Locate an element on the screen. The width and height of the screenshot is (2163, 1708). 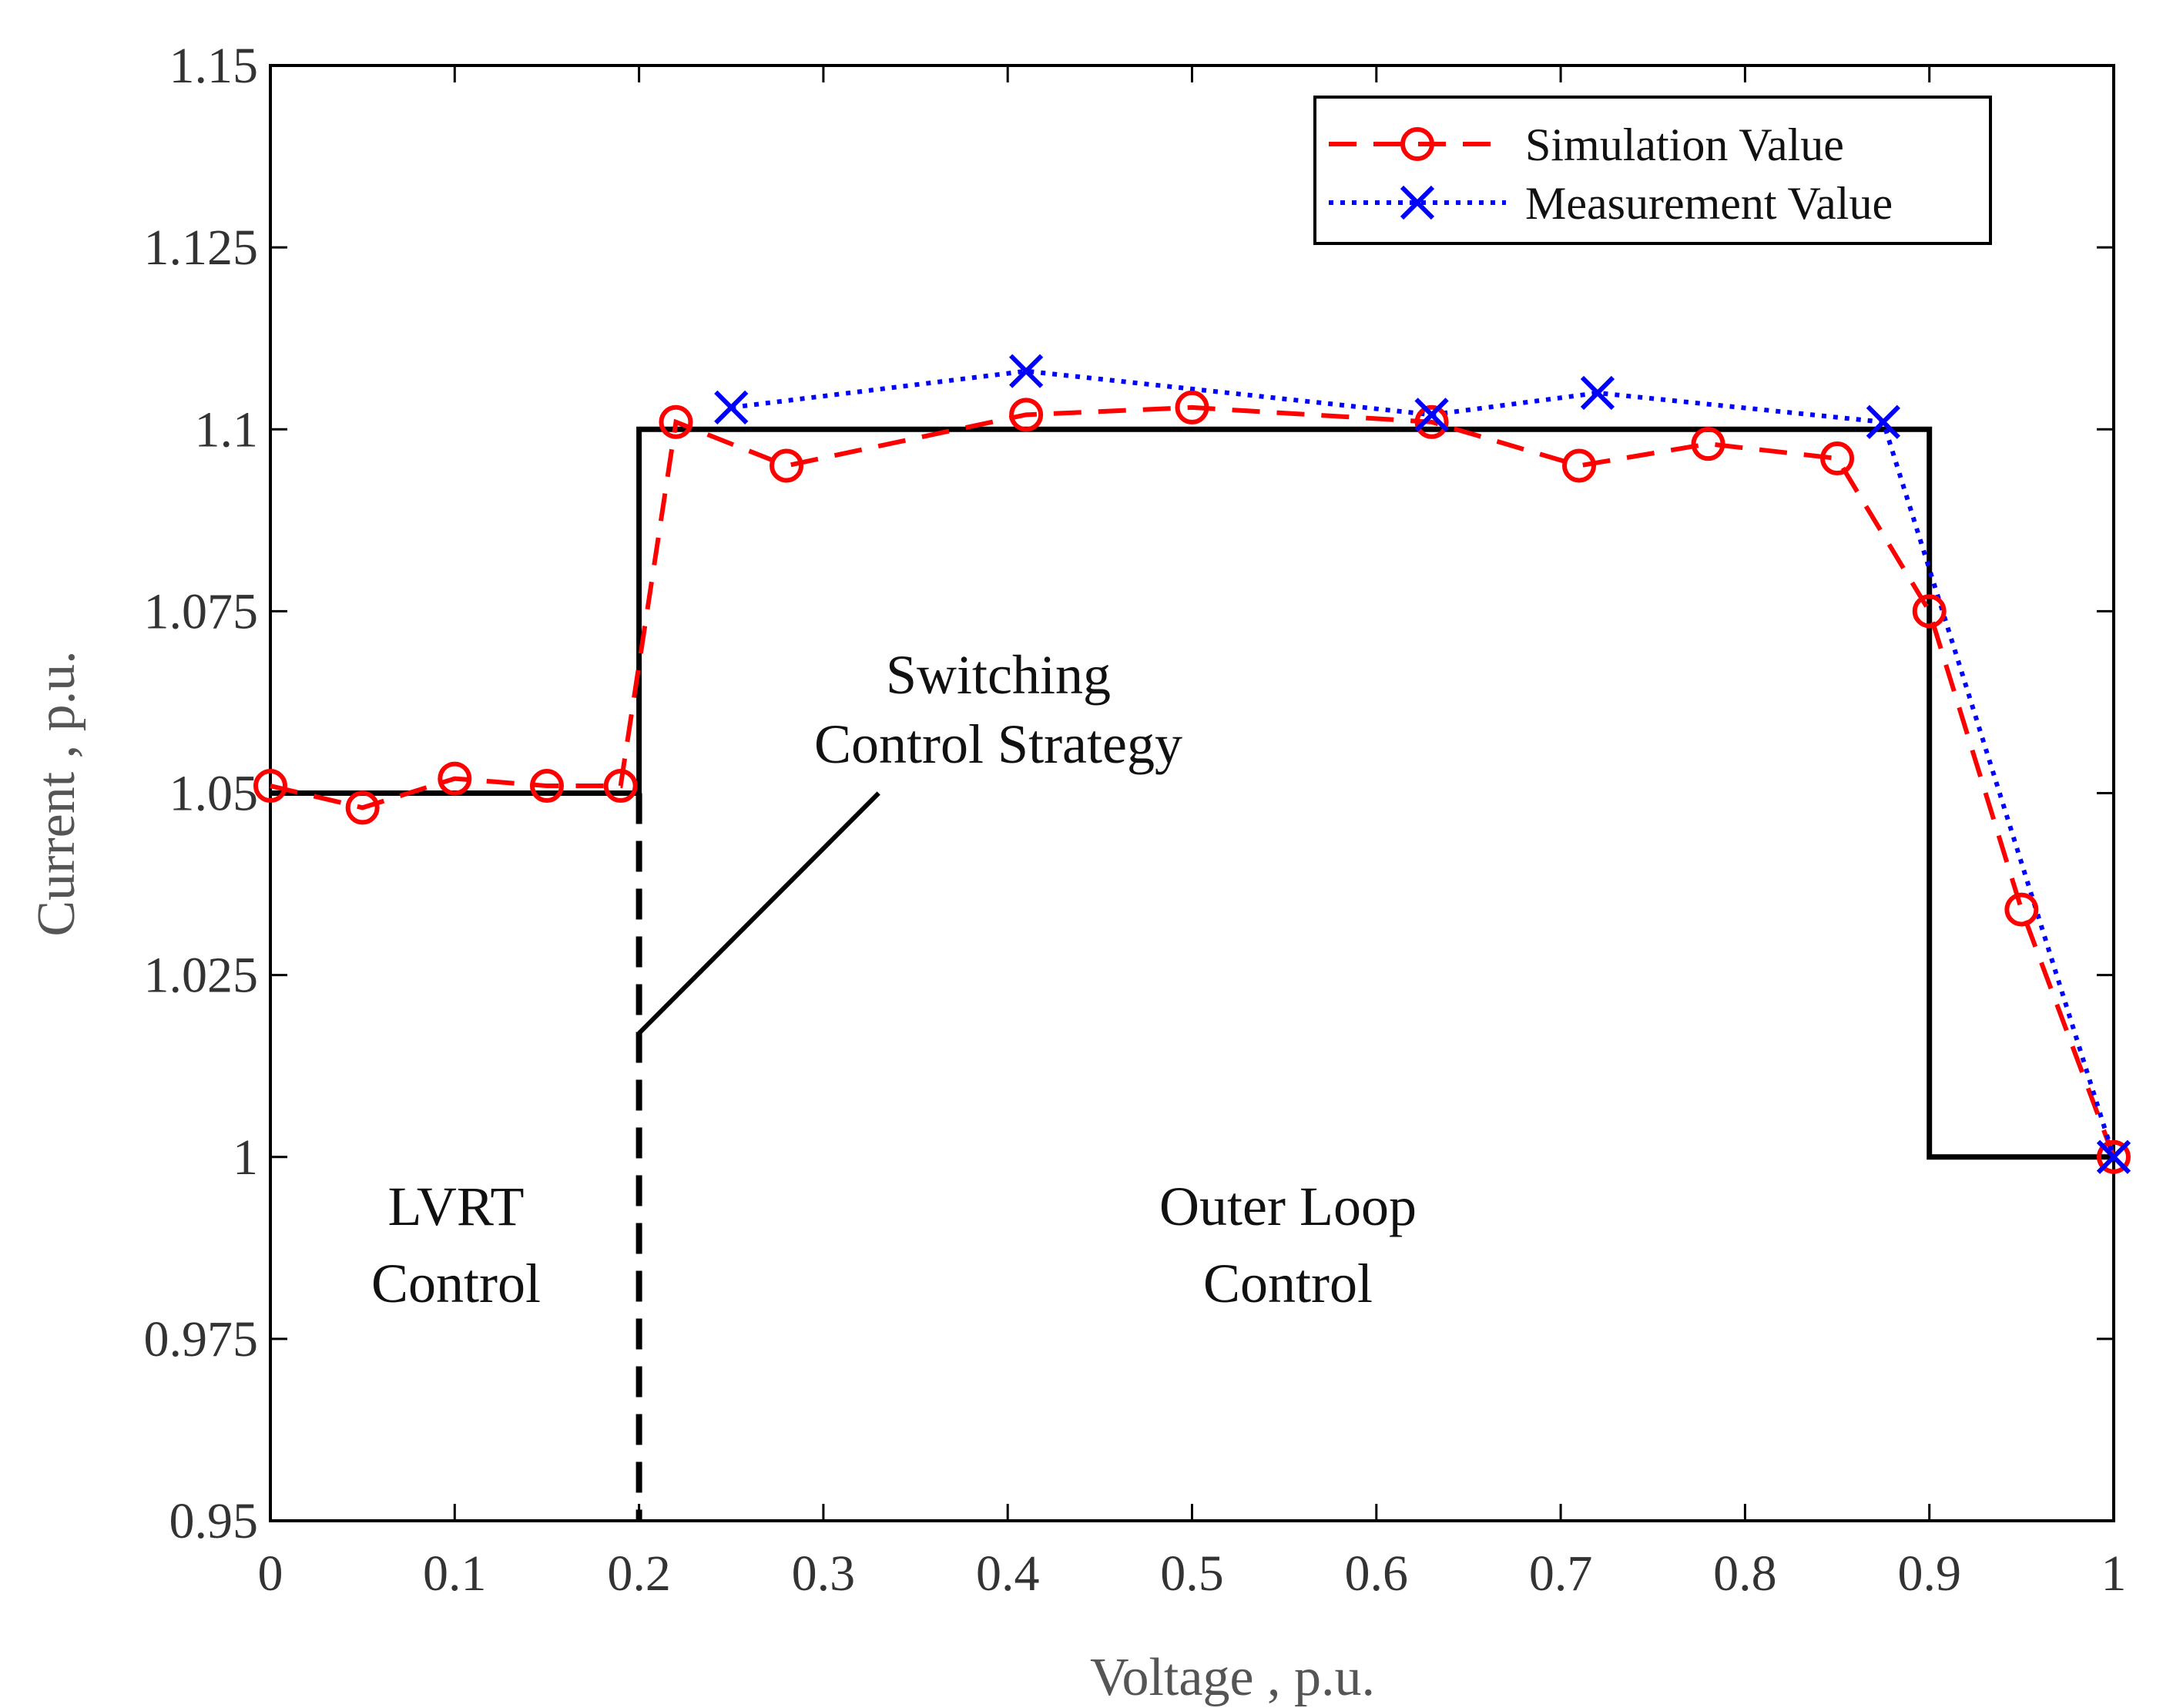
legend-simulation-label: Simulation Value is located at coordinates (1684, 144).